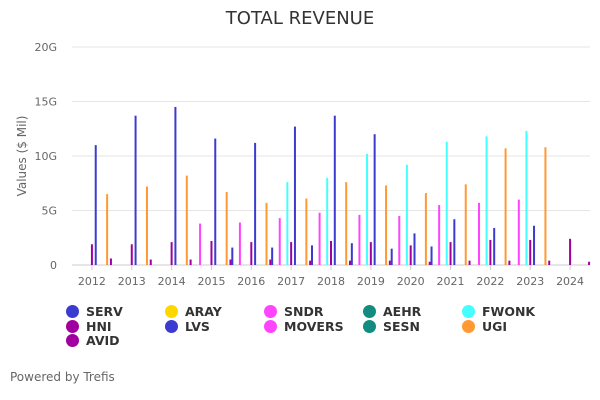 The height and width of the screenshot is (400, 600). I want to click on legend-item-sndr: SNDR, so click(293, 311).